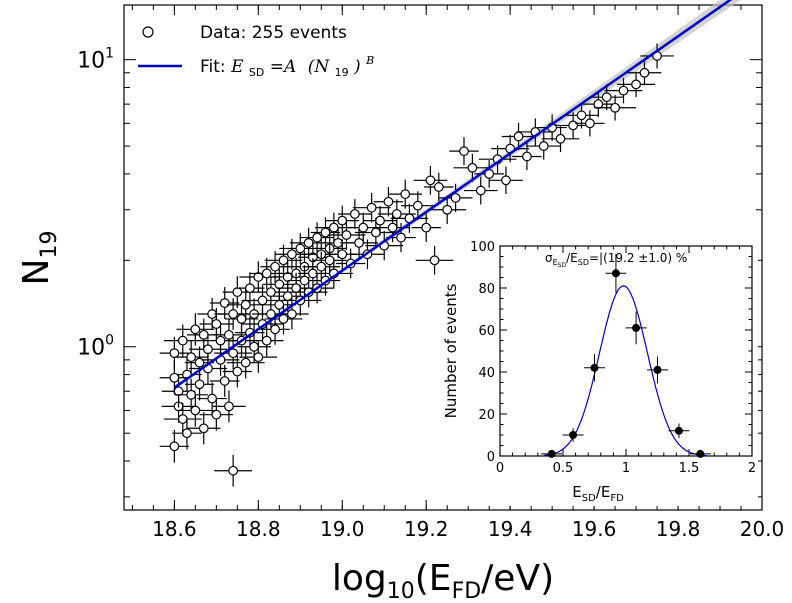  What do you see at coordinates (617, 498) in the screenshot?
I see `inset-x-label-fd: FD` at bounding box center [617, 498].